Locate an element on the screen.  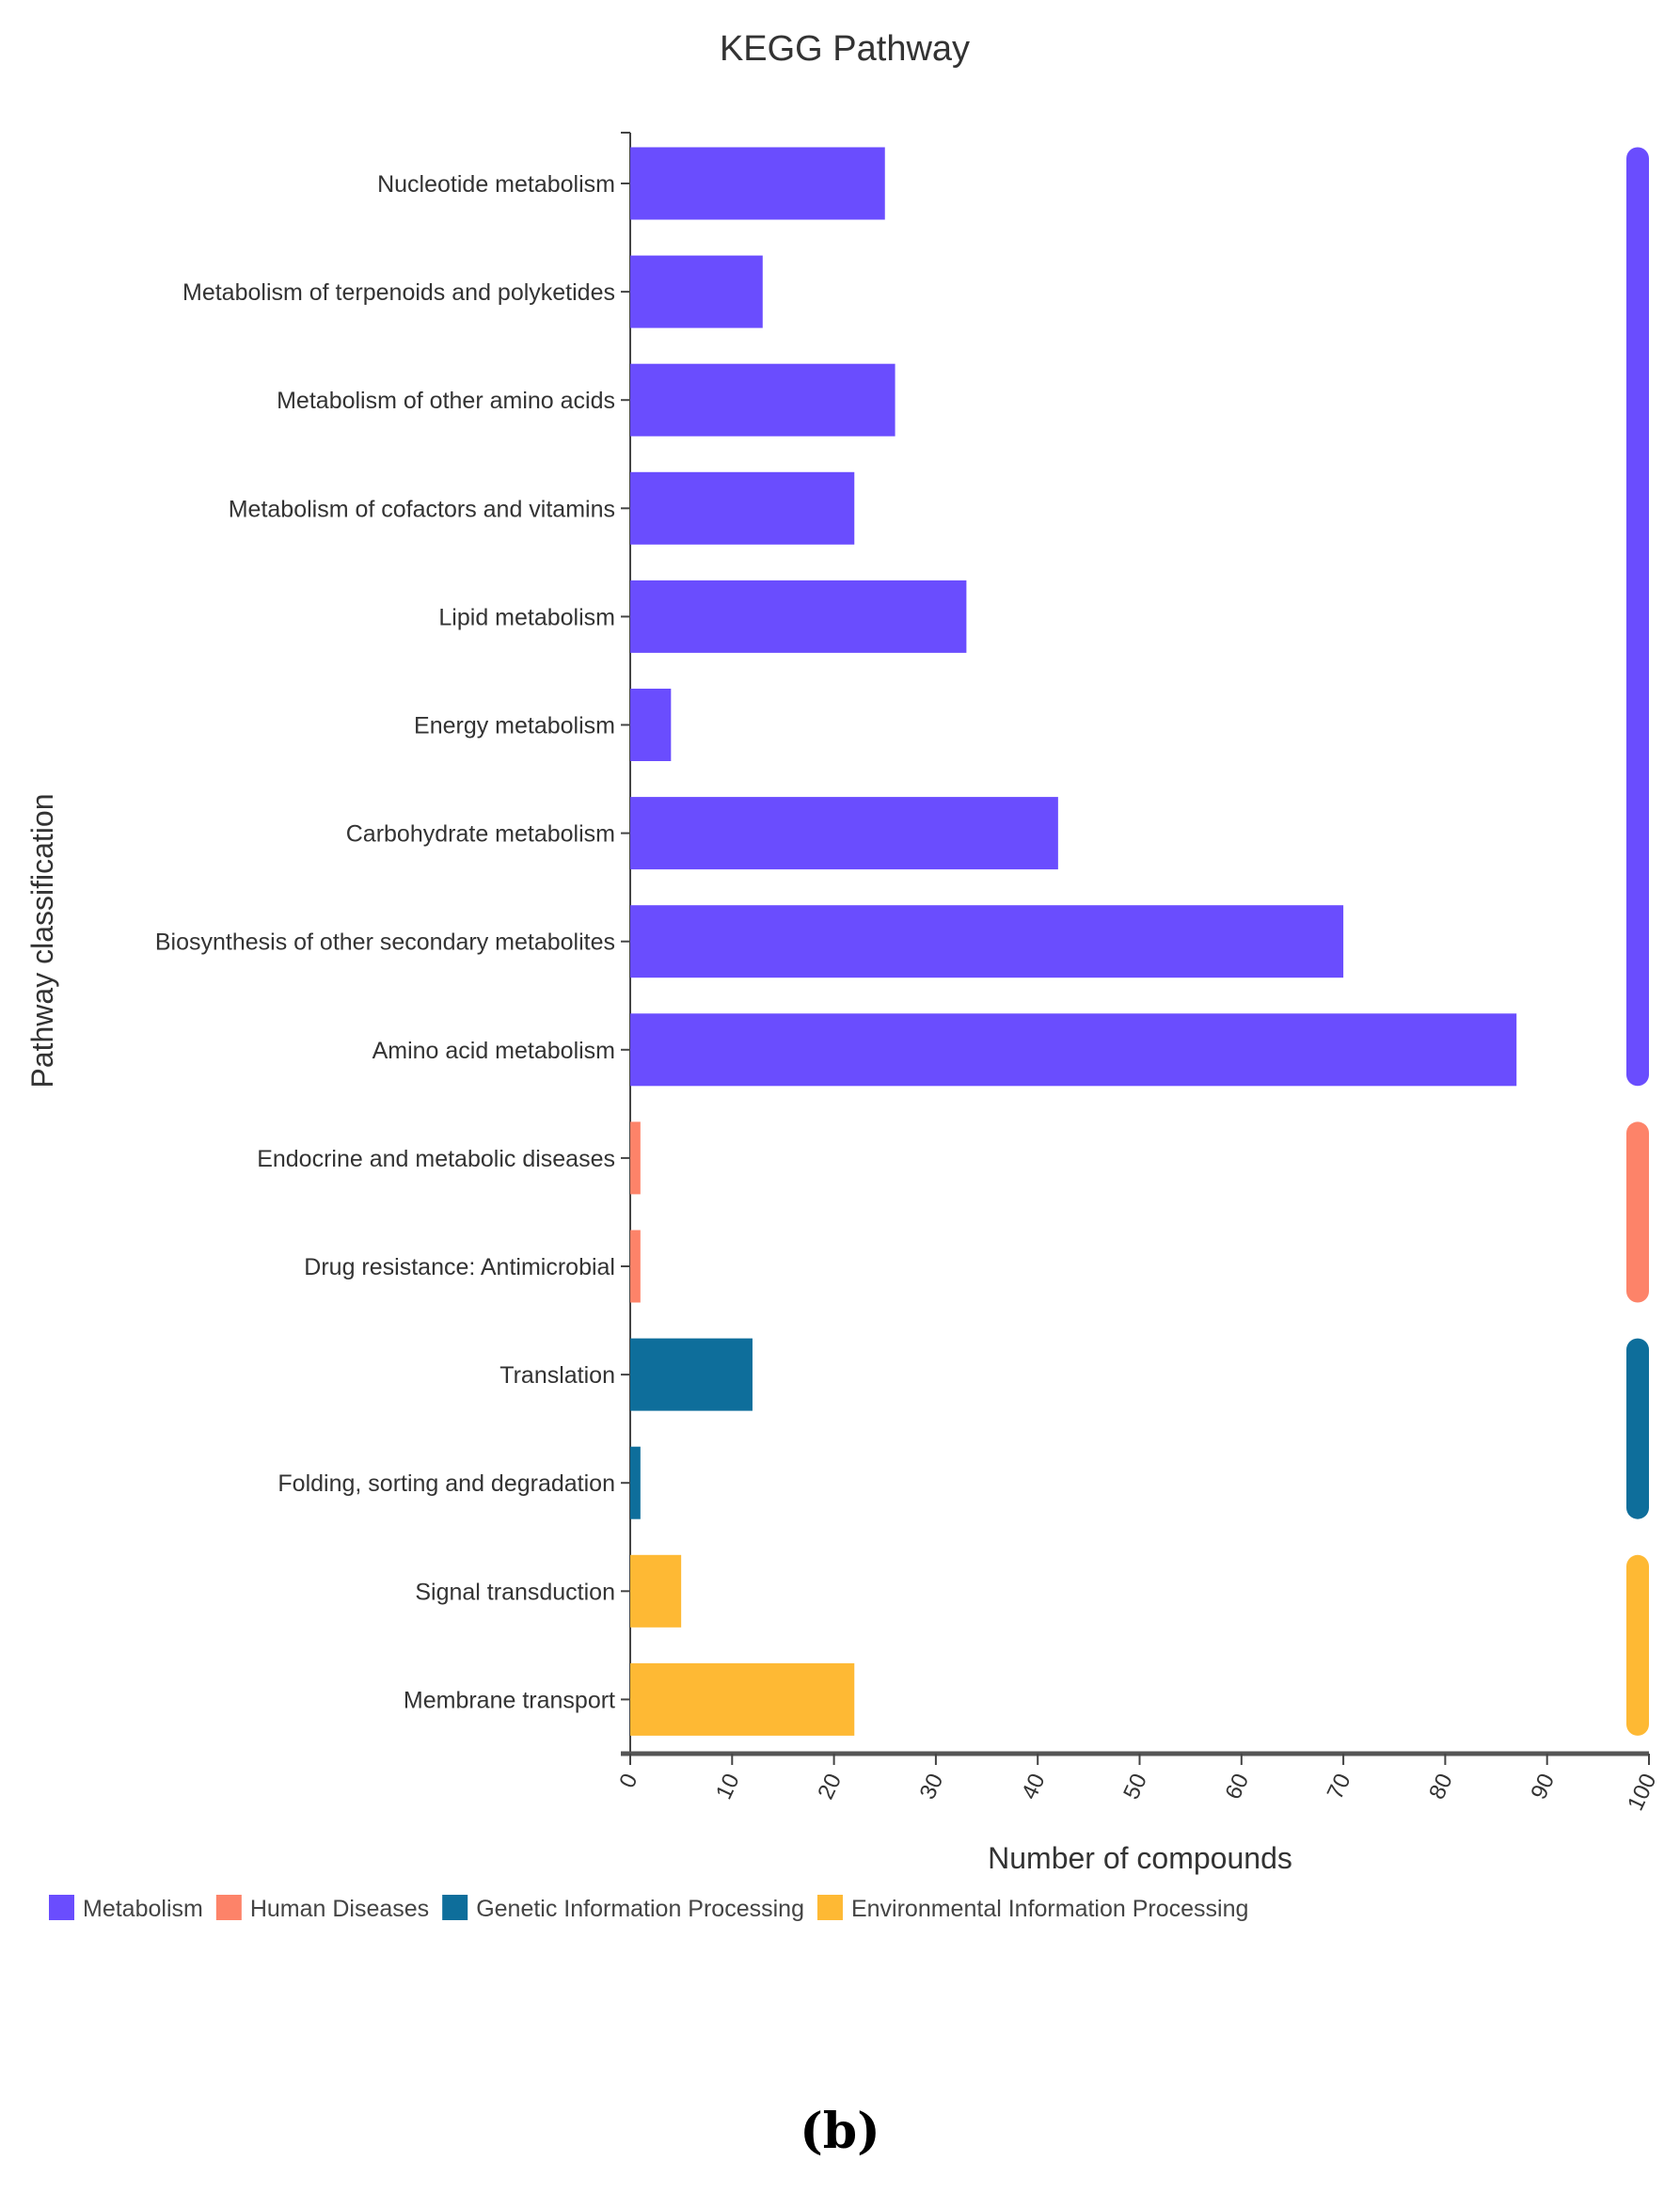
x-tick-label-6: 60 is located at coordinates (1237, 1787).